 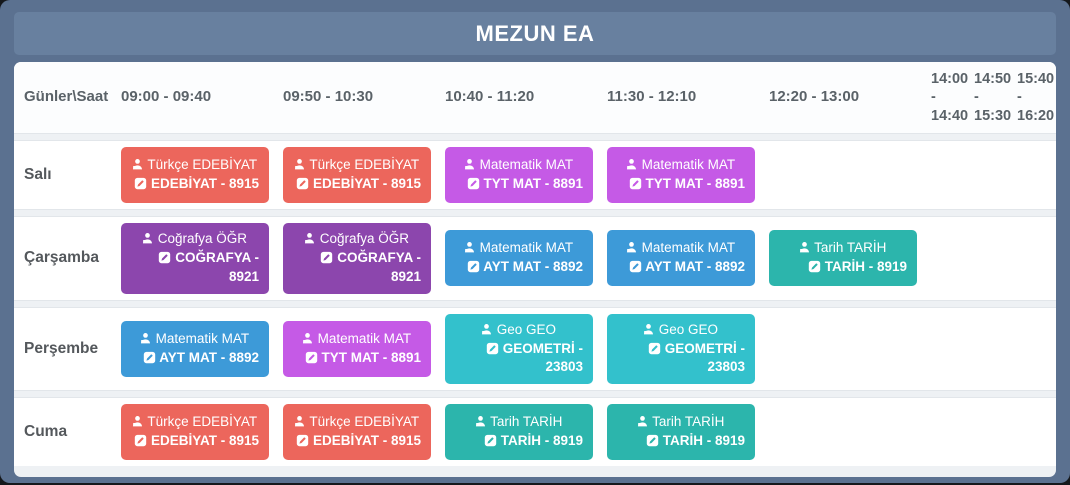 What do you see at coordinates (686, 329) in the screenshot?
I see `teacher-name-text: Geo GEO` at bounding box center [686, 329].